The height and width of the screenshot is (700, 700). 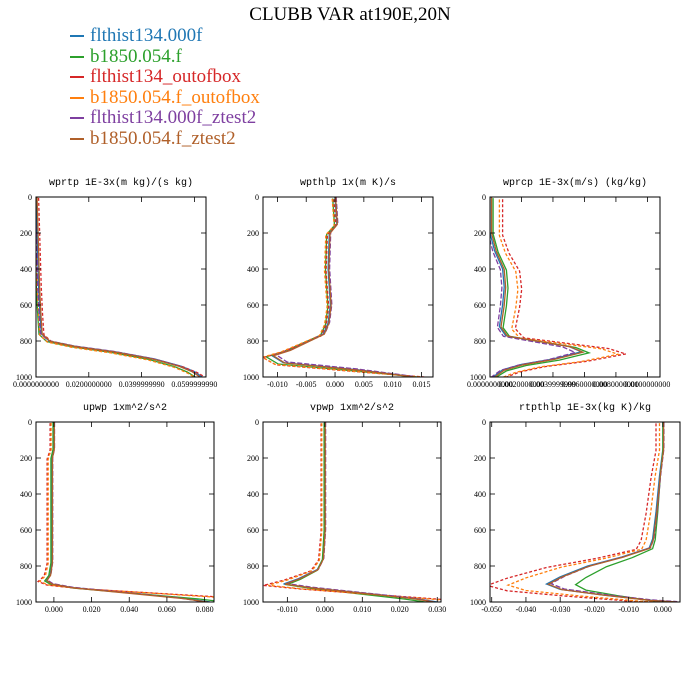 What do you see at coordinates (584, 384) in the screenshot?
I see `x-tick-label: 0.0060000000` at bounding box center [584, 384].